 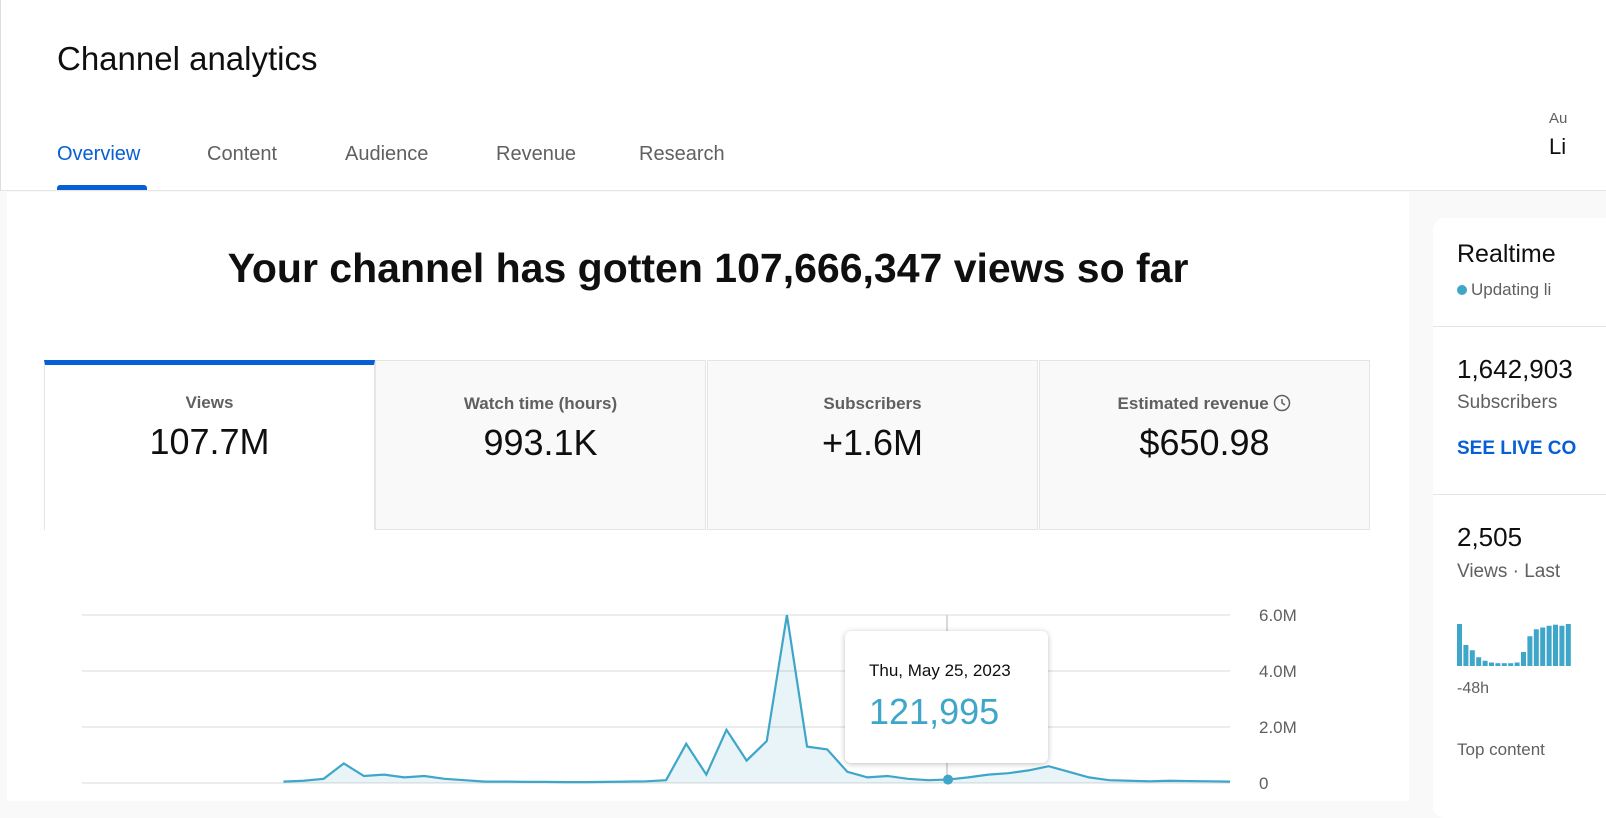 I want to click on tooltip: Thu, May 25, 2023 121,995, so click(x=946, y=697).